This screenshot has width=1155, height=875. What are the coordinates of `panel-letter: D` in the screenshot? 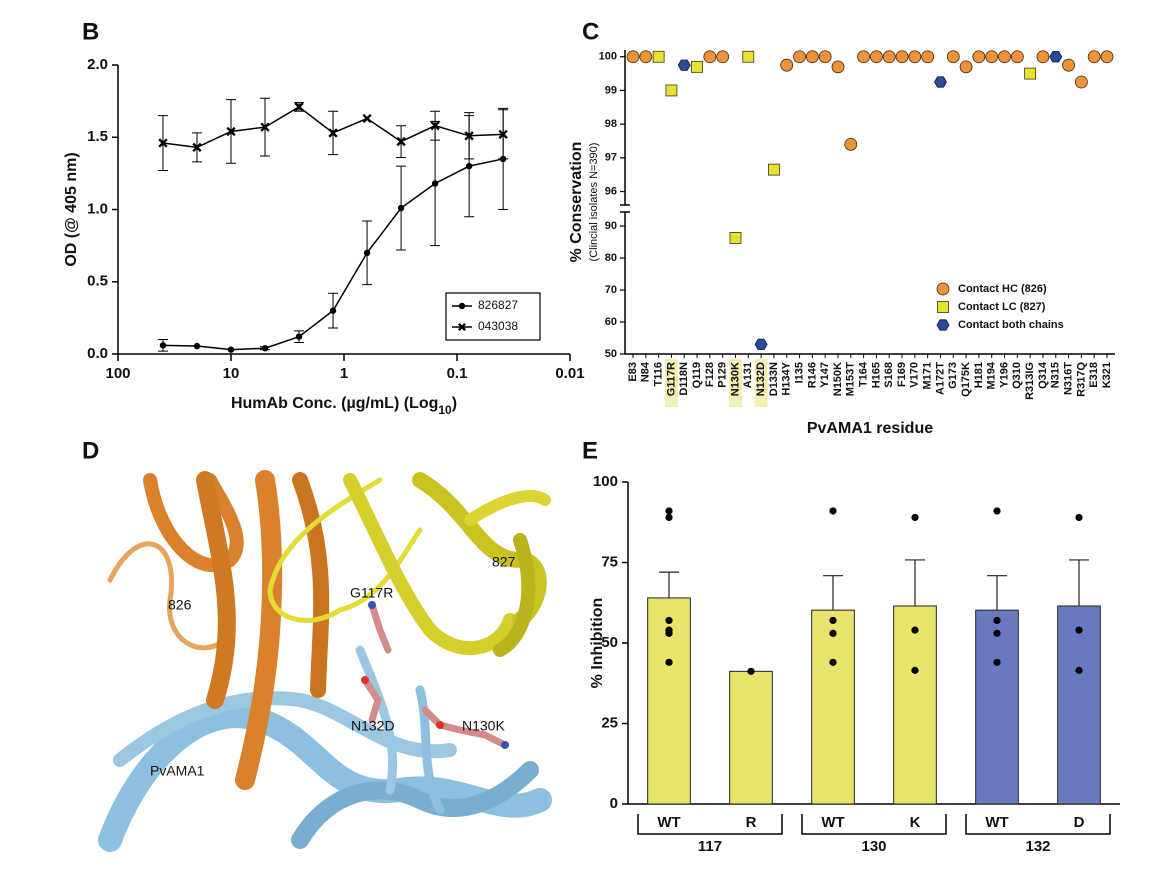 It's located at (90, 450).